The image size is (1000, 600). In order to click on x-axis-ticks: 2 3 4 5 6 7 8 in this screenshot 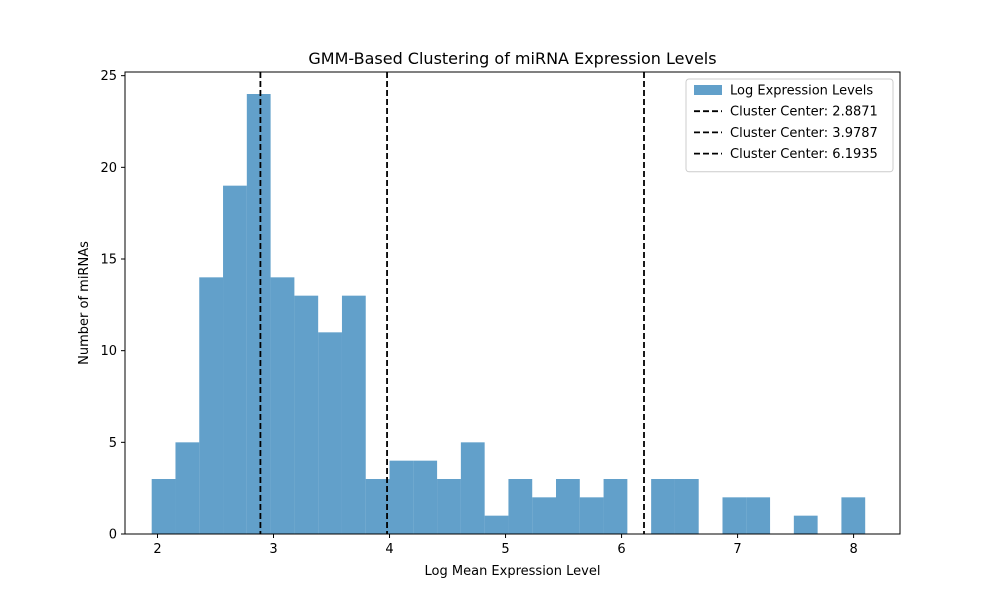, I will do `click(505, 545)`.